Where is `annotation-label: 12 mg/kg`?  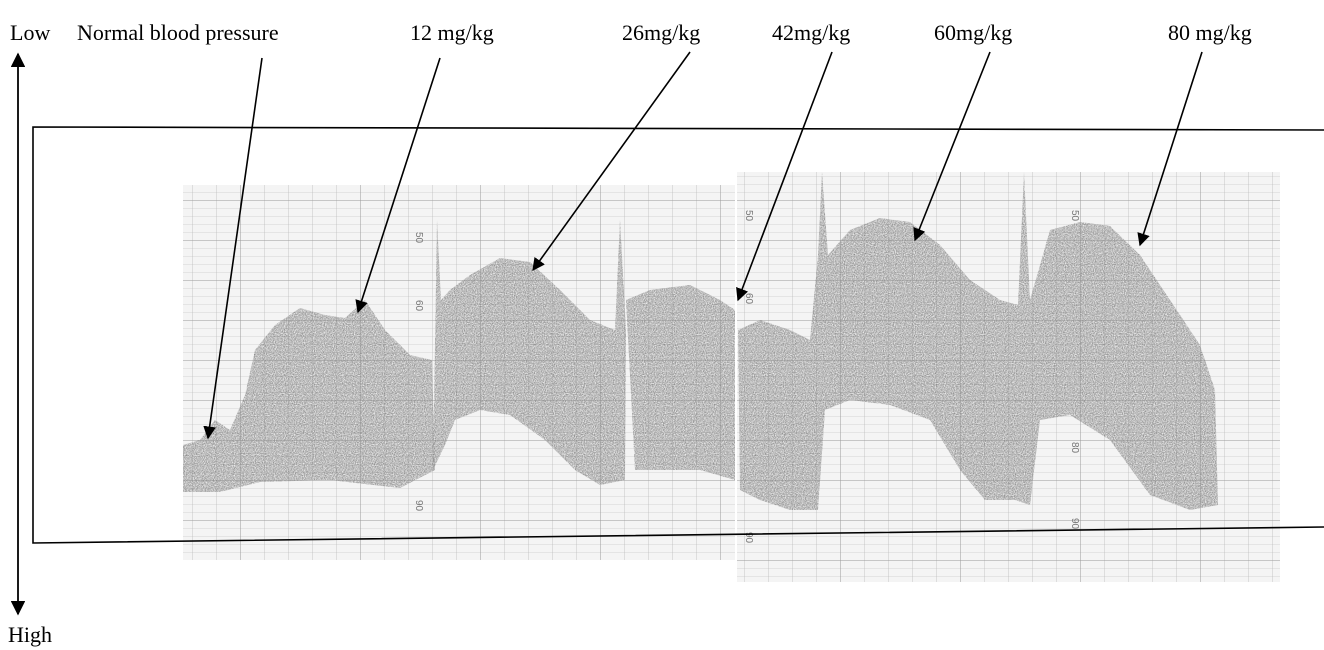
annotation-label: 12 mg/kg is located at coordinates (452, 32).